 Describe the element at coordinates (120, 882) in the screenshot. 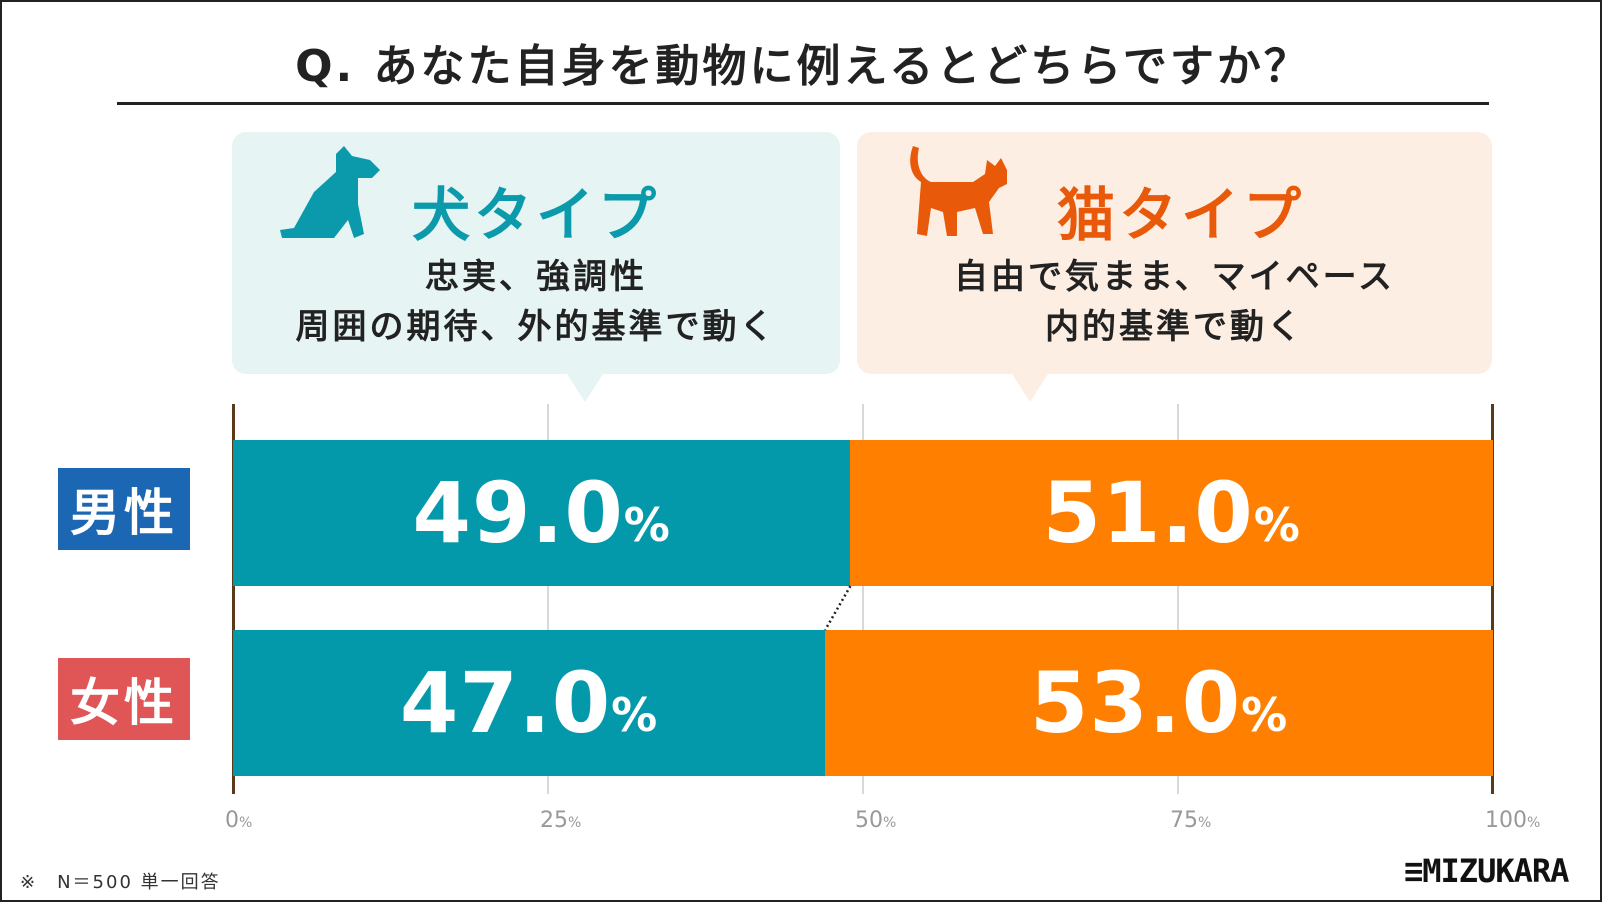

I see `sample-note: ※ N＝500 単一回答` at that location.